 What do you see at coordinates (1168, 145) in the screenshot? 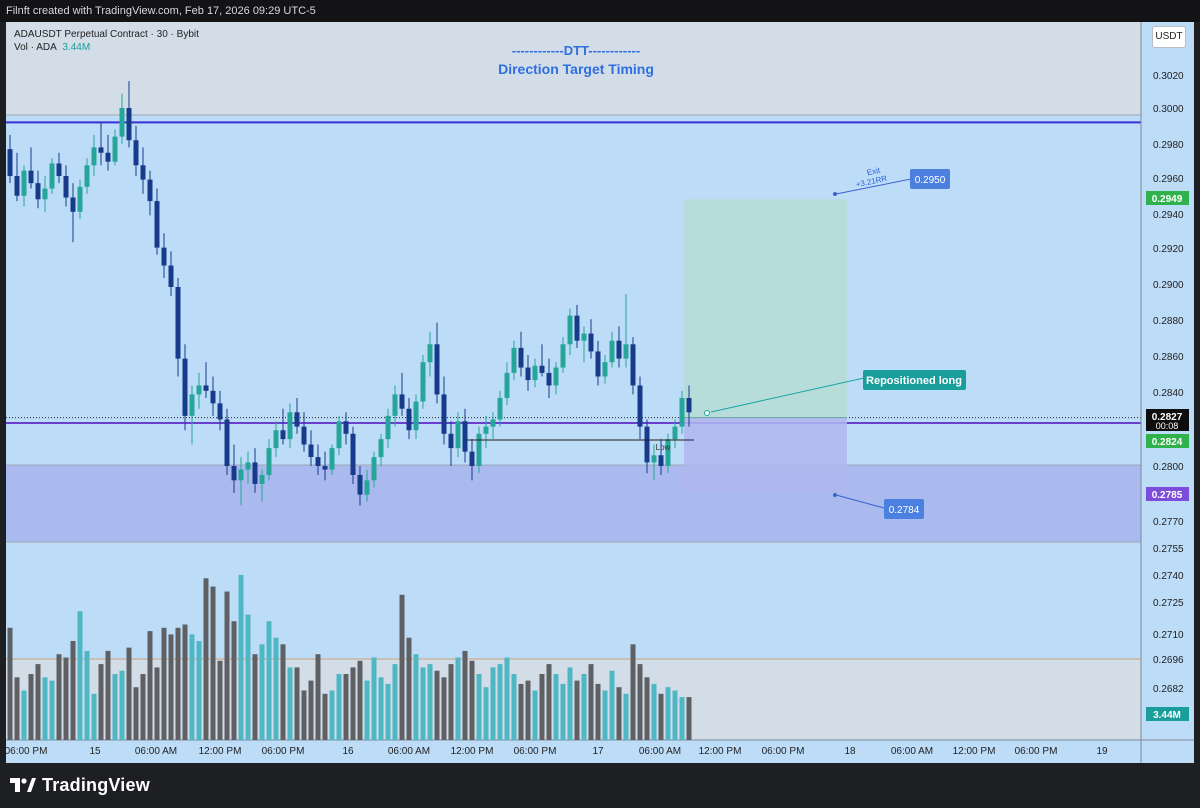
I see `y-tick-label: 0.2980` at bounding box center [1168, 145].